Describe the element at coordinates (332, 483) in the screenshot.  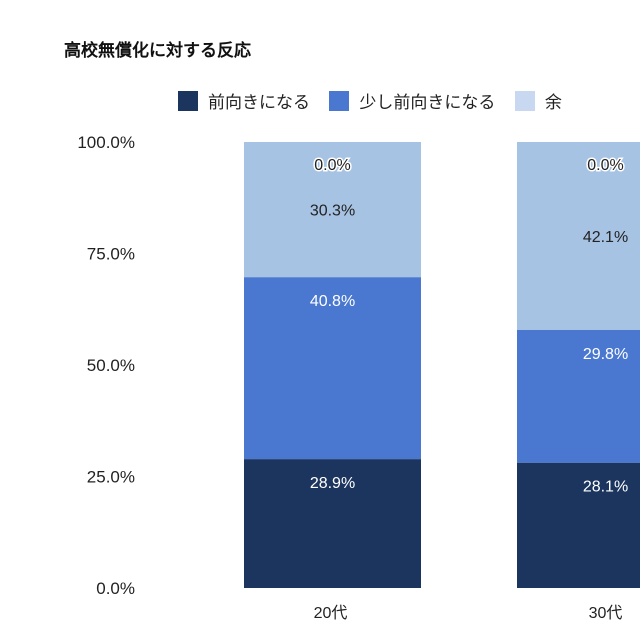
I see `data-label: 28.9%` at that location.